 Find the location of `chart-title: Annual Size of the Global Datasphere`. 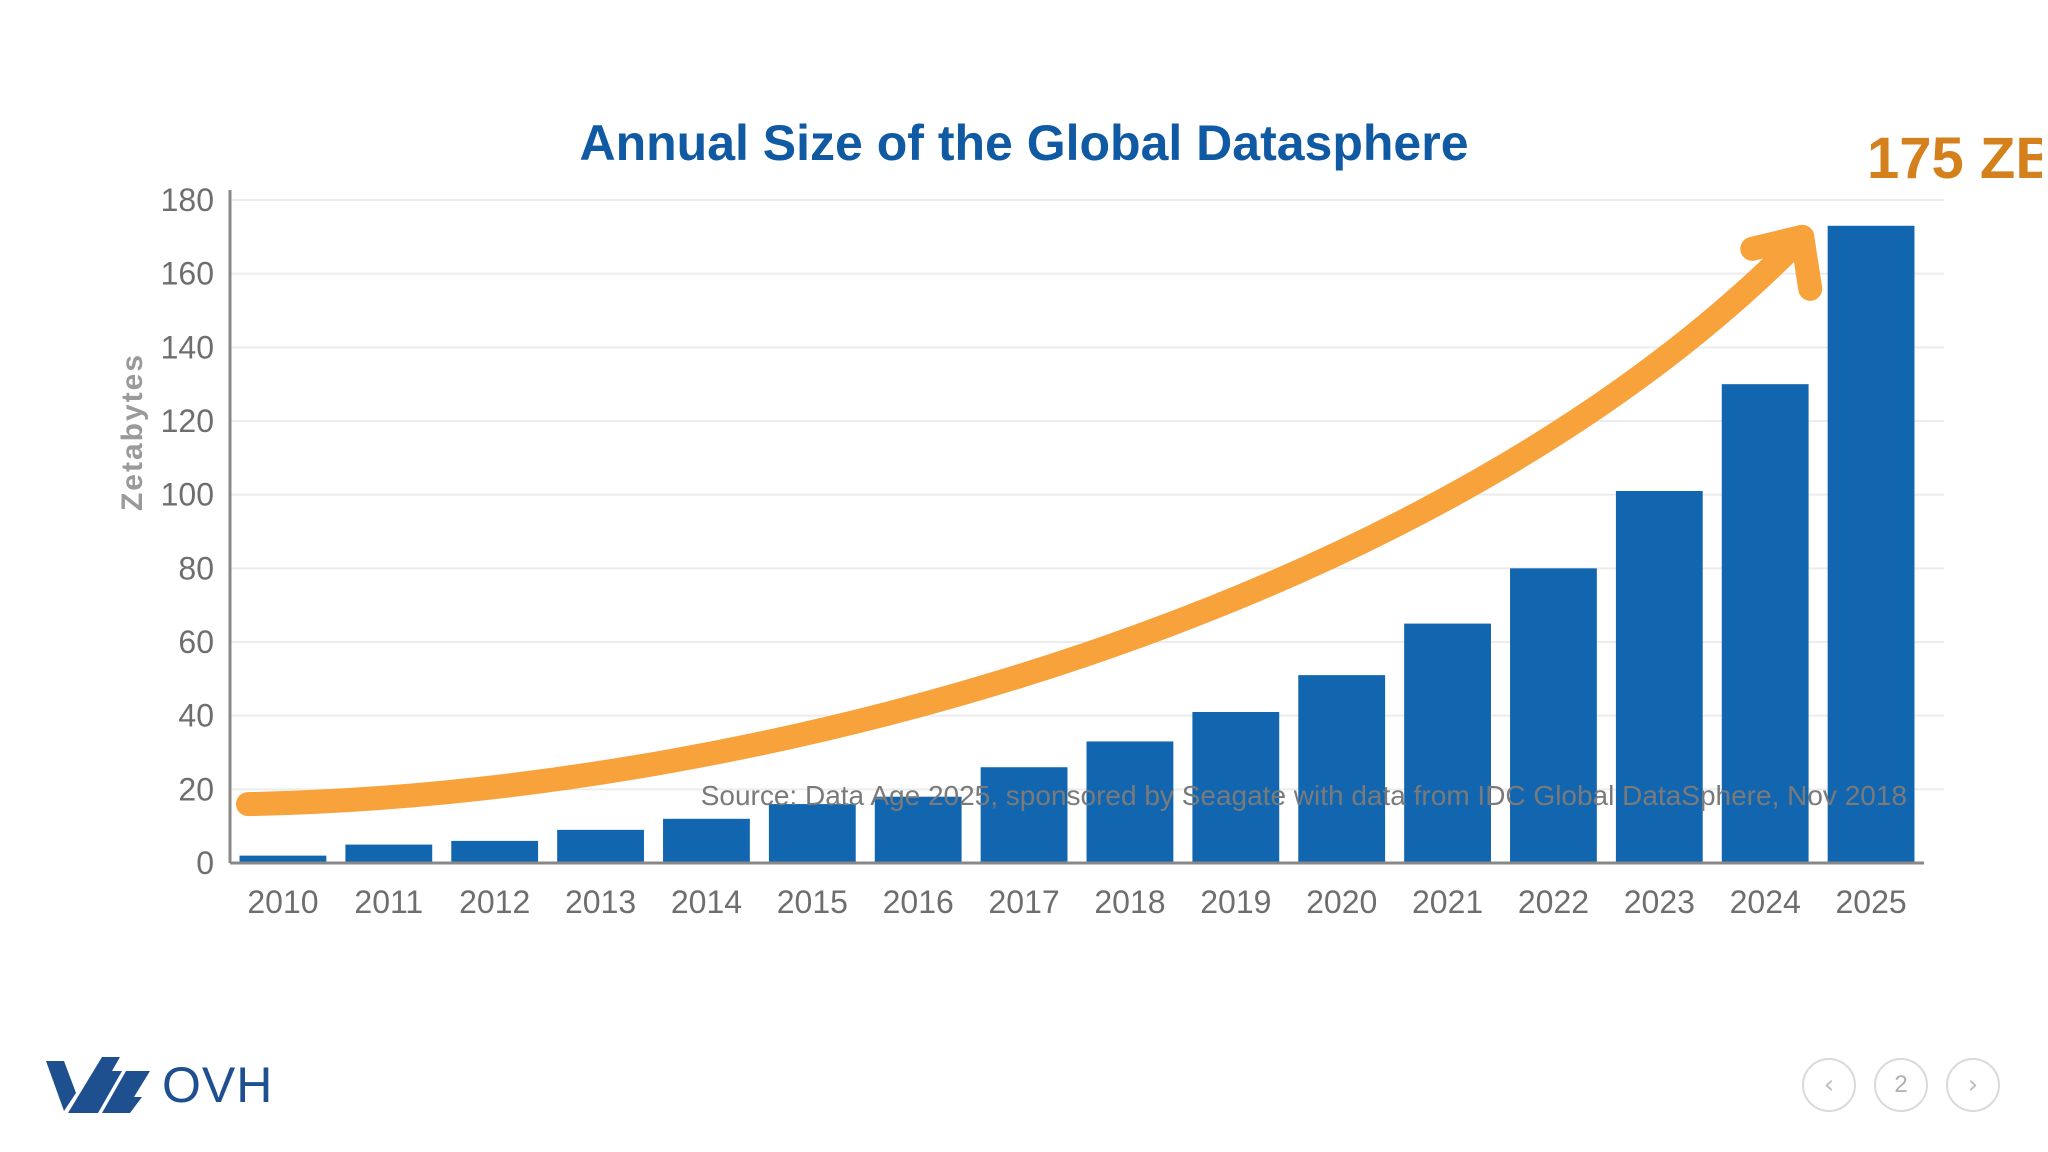

chart-title: Annual Size of the Global Datasphere is located at coordinates (1023, 143).